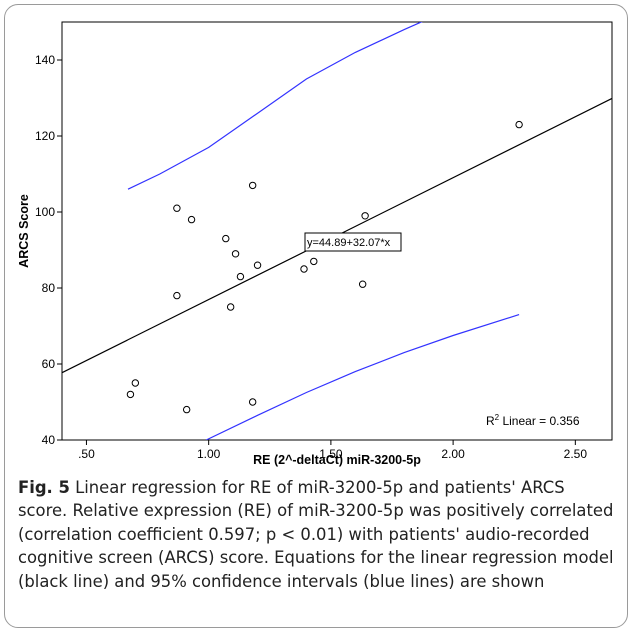 The width and height of the screenshot is (633, 634). Describe the element at coordinates (209, 454) in the screenshot. I see `x-tick-label: 1.00` at that location.